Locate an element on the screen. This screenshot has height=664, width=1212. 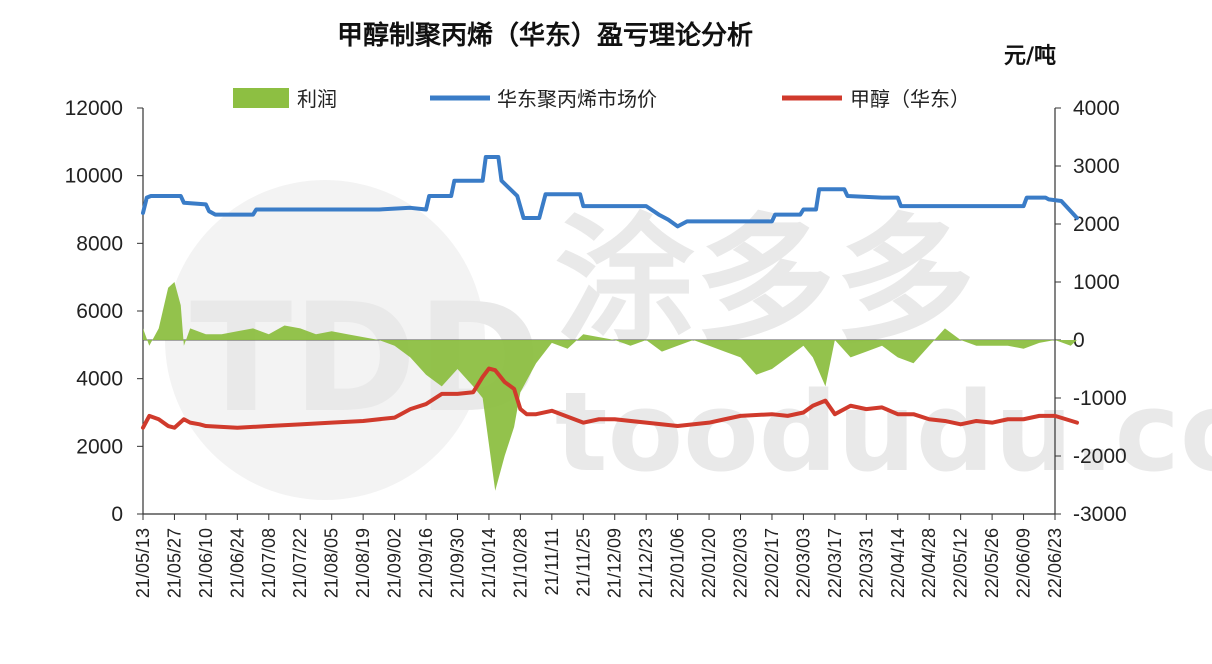
y-left-tick-label: 4000 is located at coordinates (99, 379).